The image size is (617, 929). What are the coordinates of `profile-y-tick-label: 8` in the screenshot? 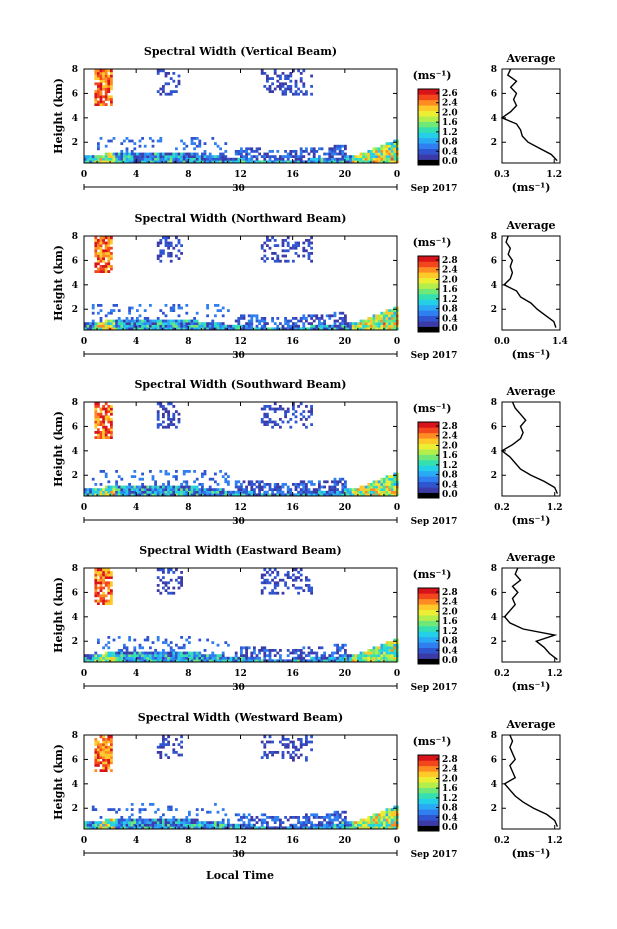 It's located at (494, 569).